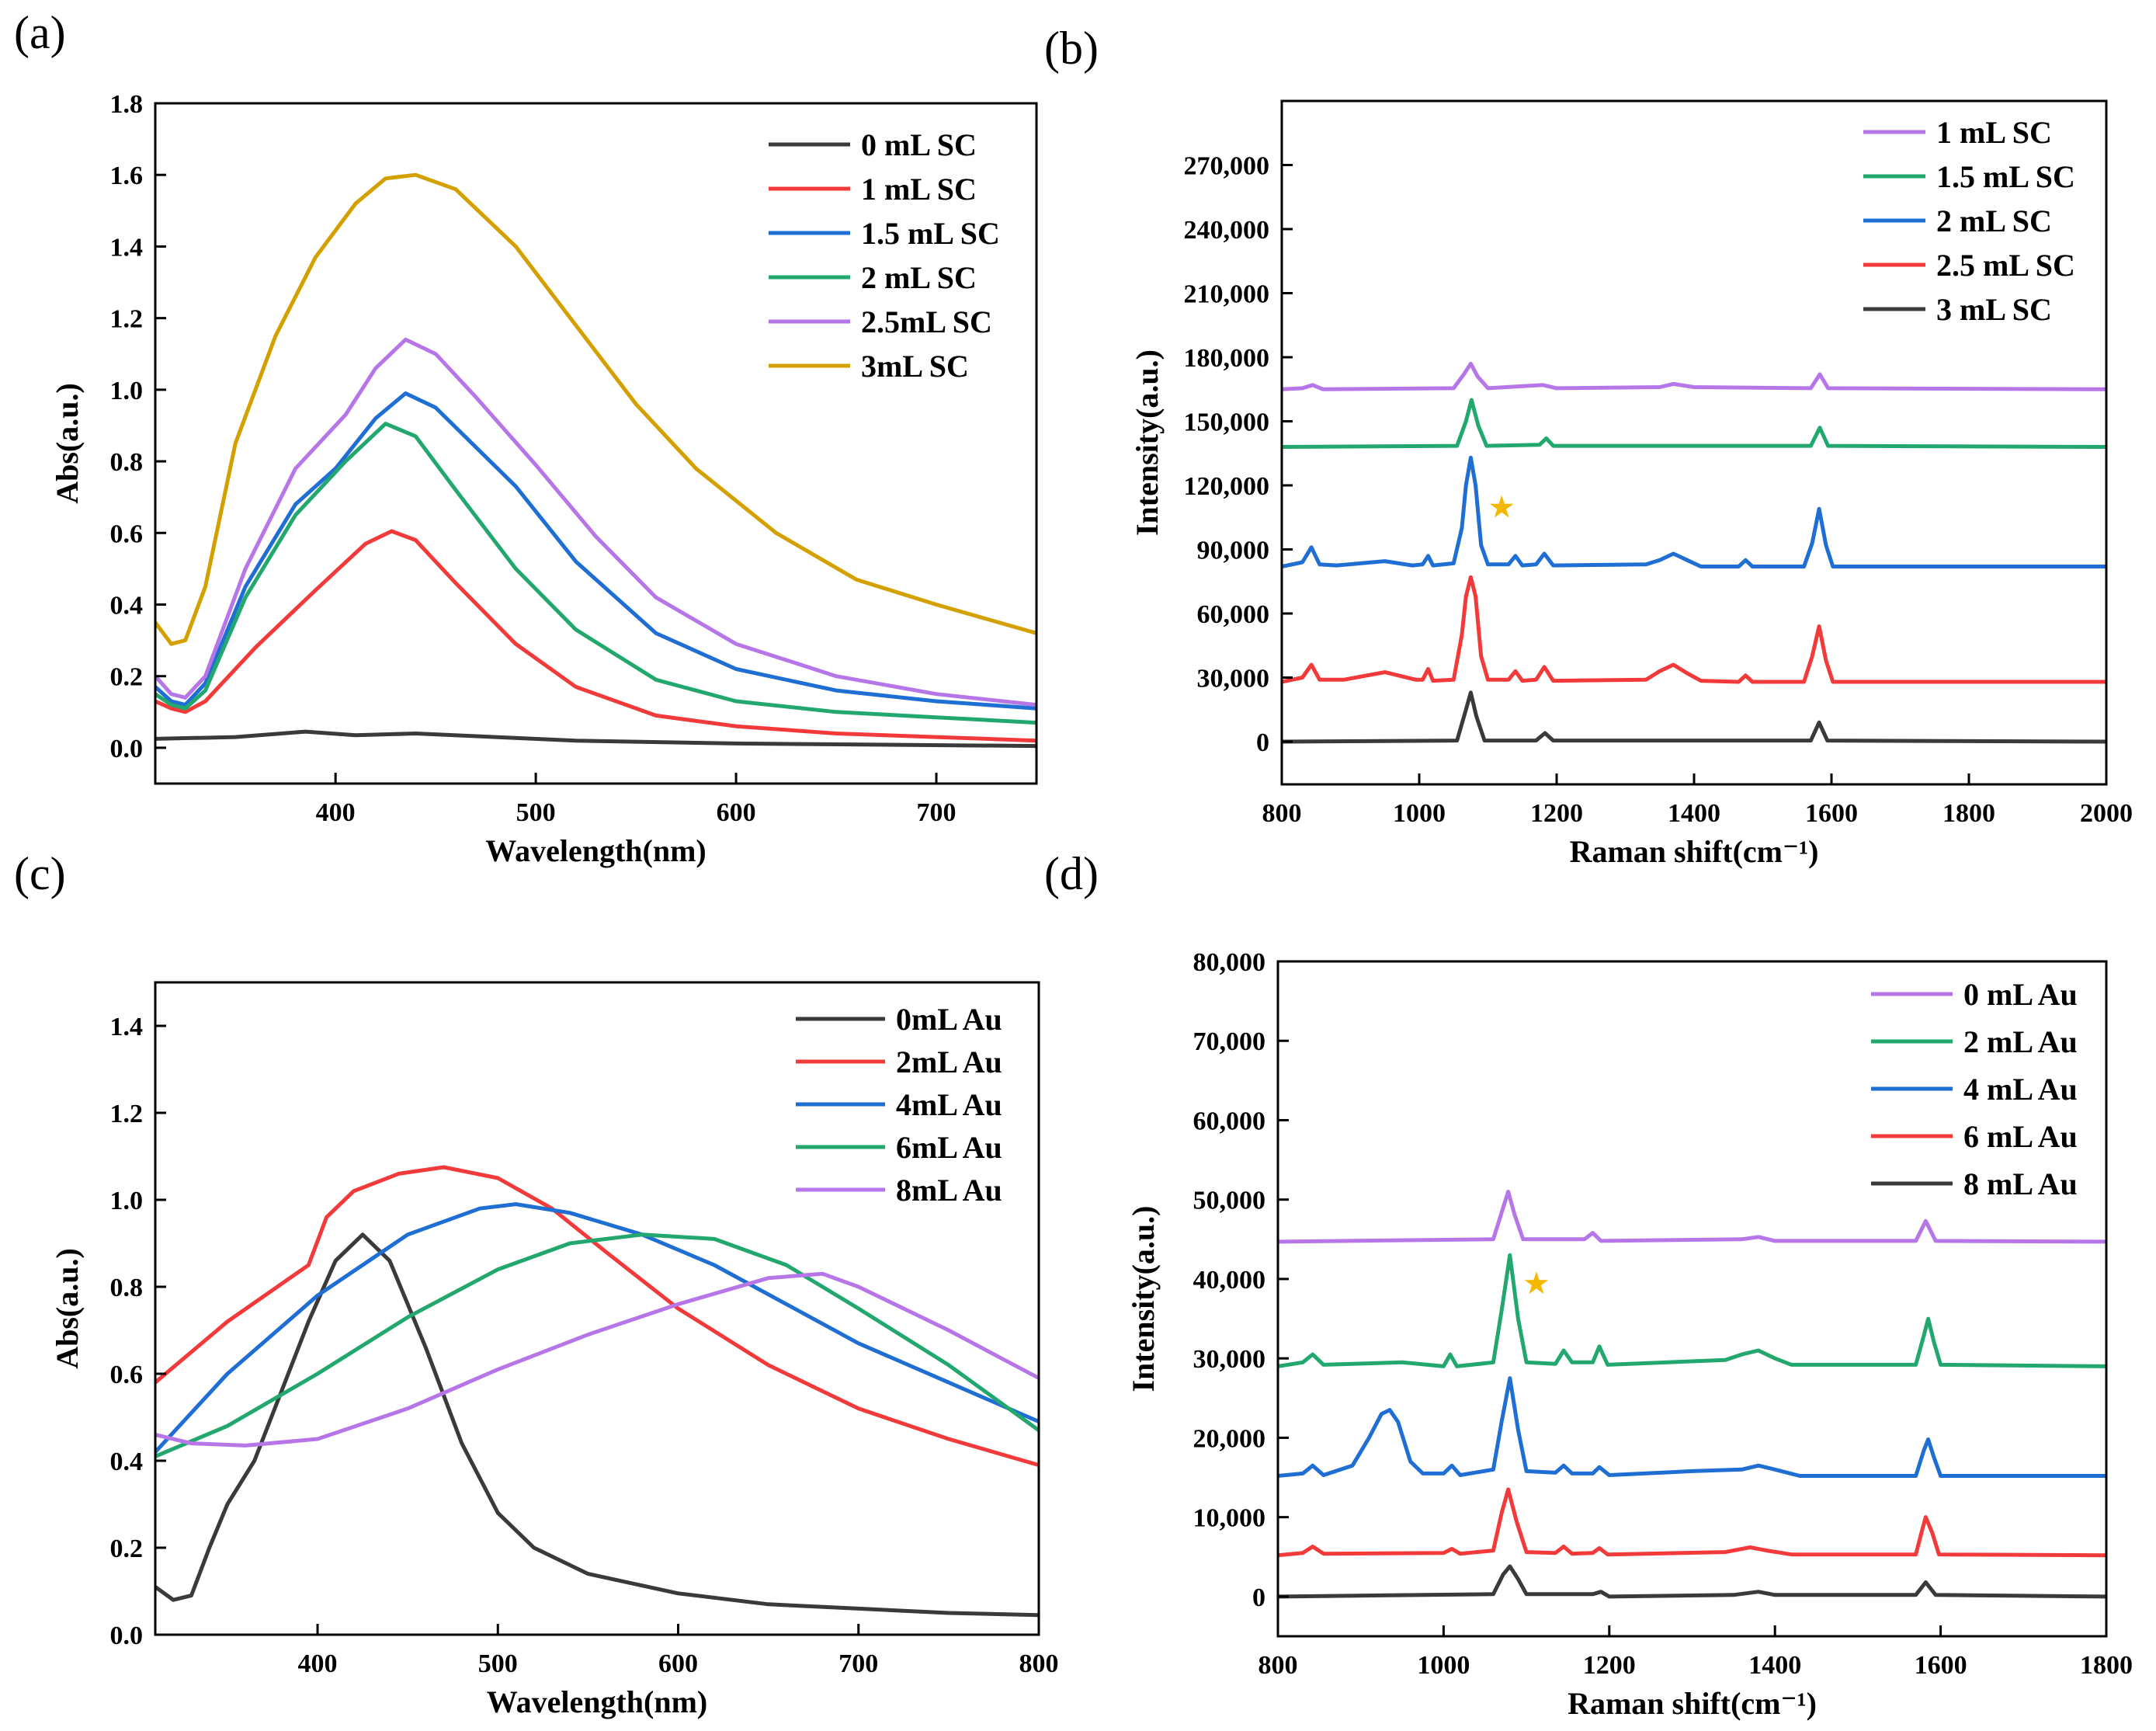 Image resolution: width=2156 pixels, height=1731 pixels. What do you see at coordinates (2021, 1183) in the screenshot?
I see `legend-label: 8 mL Au` at bounding box center [2021, 1183].